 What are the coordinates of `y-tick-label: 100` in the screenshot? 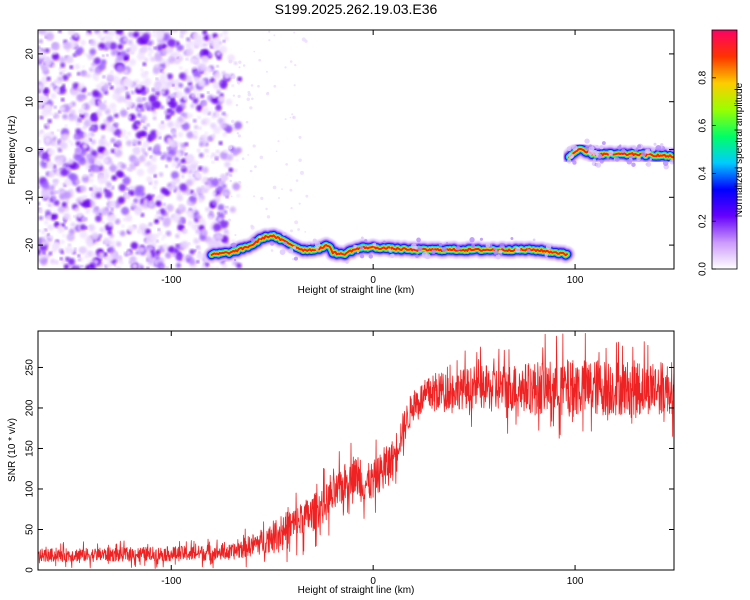 It's located at (30, 488).